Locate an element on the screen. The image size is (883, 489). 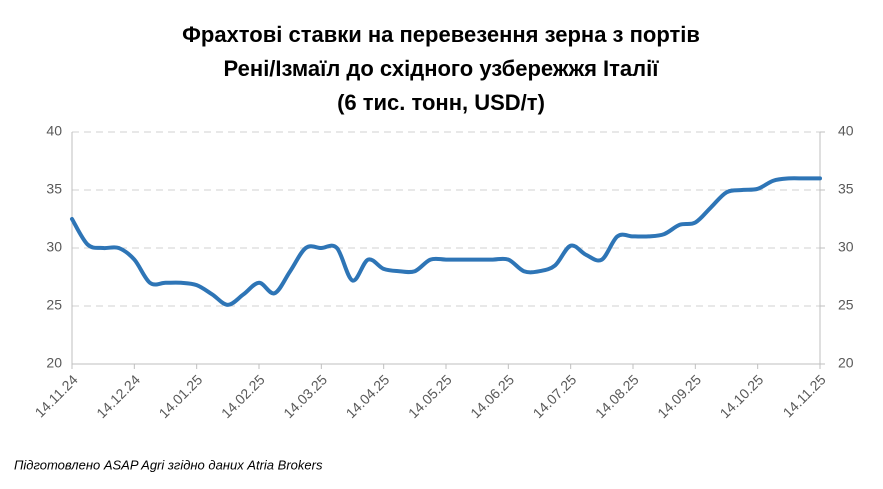
y2-tick-label: 20 is located at coordinates (846, 363).